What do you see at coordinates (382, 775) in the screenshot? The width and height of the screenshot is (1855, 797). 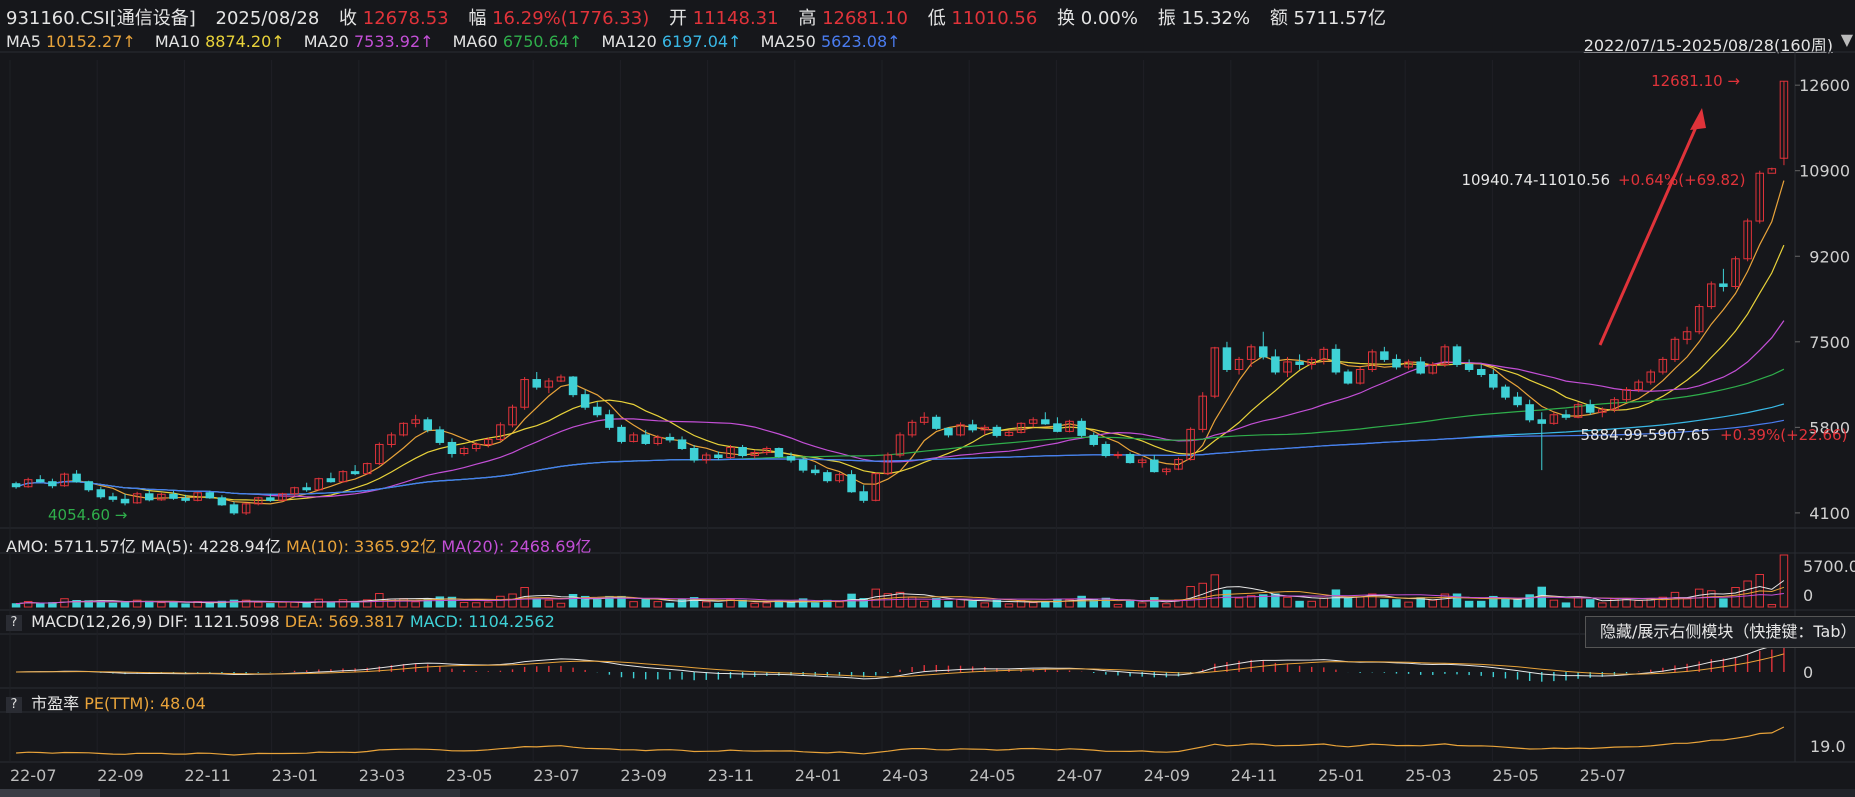 I see `time-tick-label: 23-03` at bounding box center [382, 775].